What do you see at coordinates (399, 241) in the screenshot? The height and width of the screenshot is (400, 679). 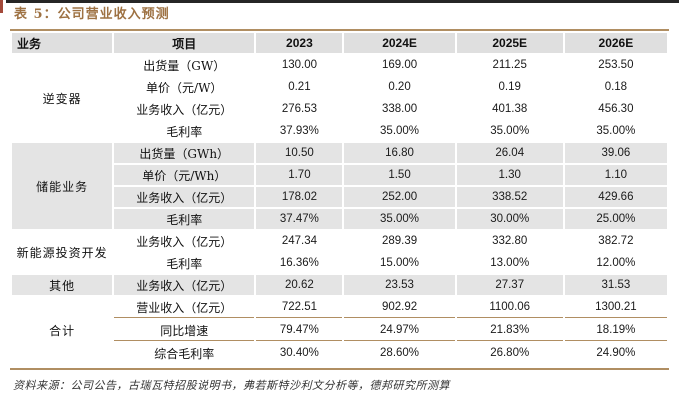 I see `cell-value: 289.39` at bounding box center [399, 241].